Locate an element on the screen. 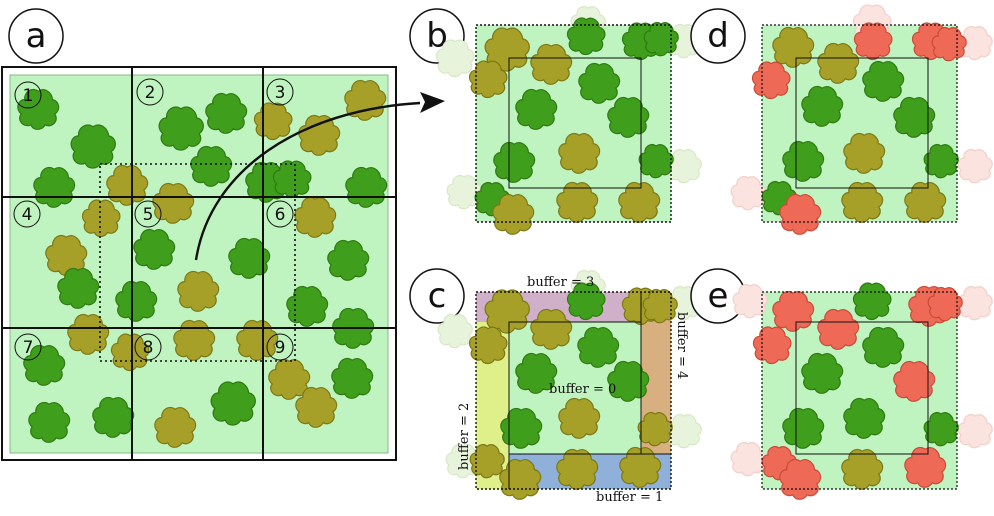 The image size is (994, 516). panel-a-badge is located at coordinates (36, 36).